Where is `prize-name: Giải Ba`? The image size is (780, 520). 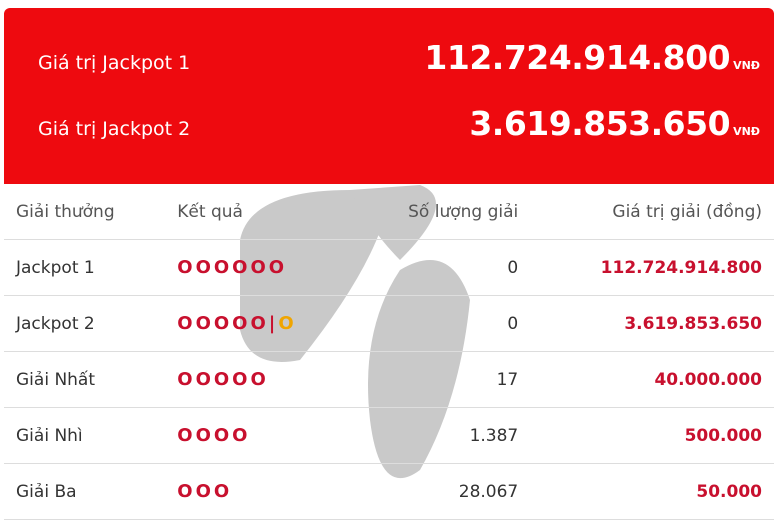
prize-name: Giải Ba is located at coordinates (85, 491).